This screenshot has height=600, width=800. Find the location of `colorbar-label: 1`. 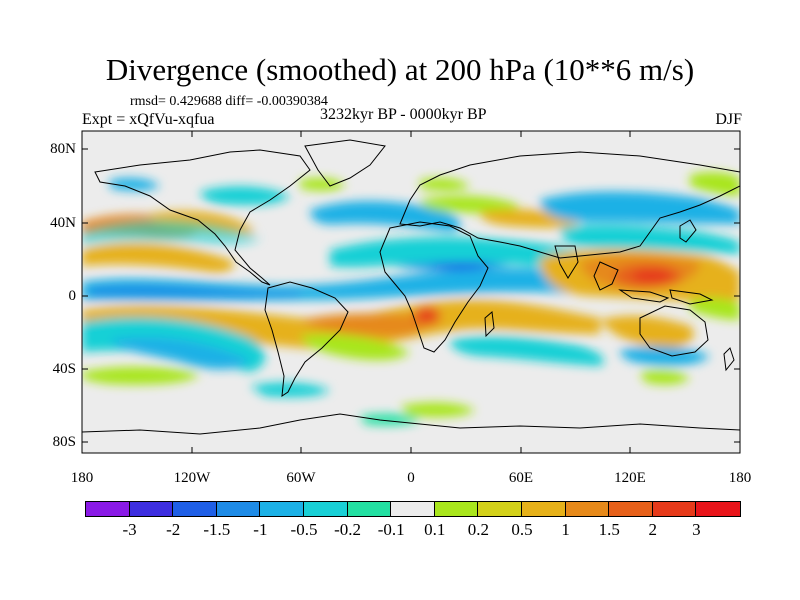

colorbar-label: 1 is located at coordinates (565, 529).